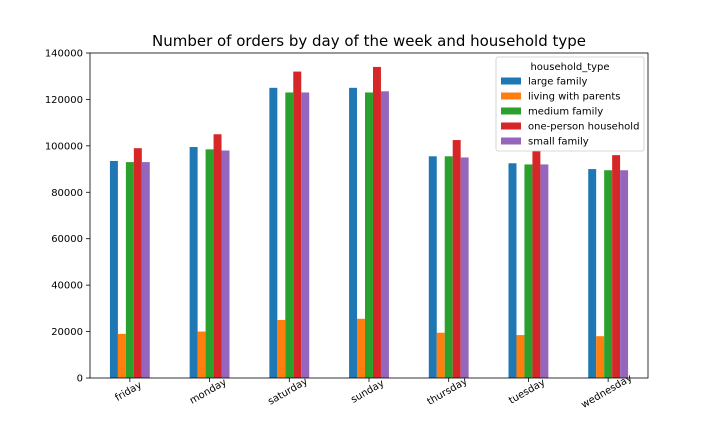 Image resolution: width=720 pixels, height=432 pixels. What do you see at coordinates (289, 235) in the screenshot?
I see `bar-medium-family-saturday` at bounding box center [289, 235].